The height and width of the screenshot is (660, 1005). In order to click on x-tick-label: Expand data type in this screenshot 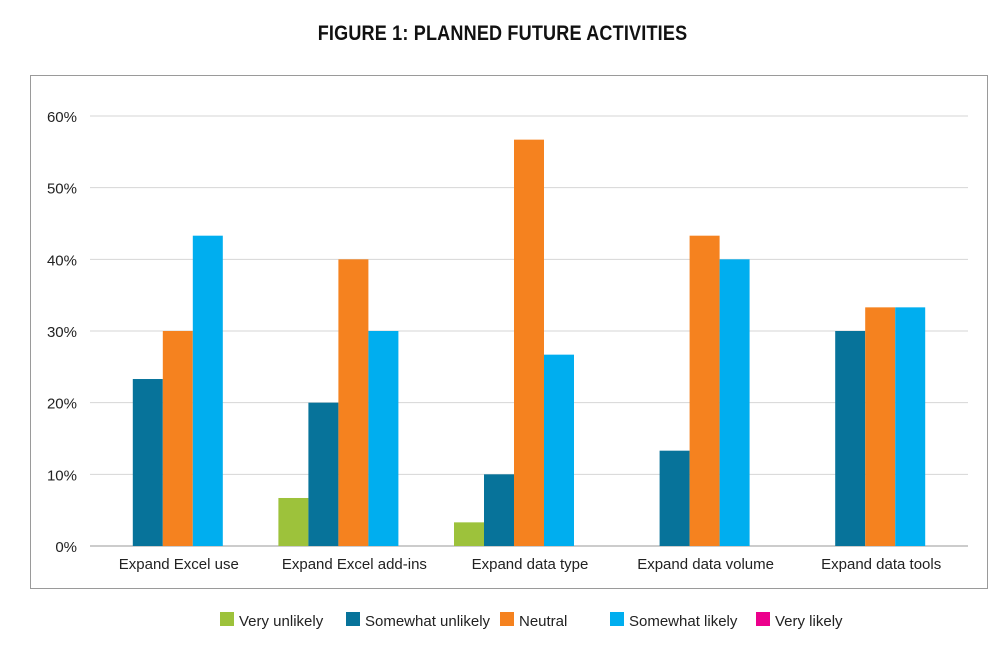, I will do `click(530, 564)`.